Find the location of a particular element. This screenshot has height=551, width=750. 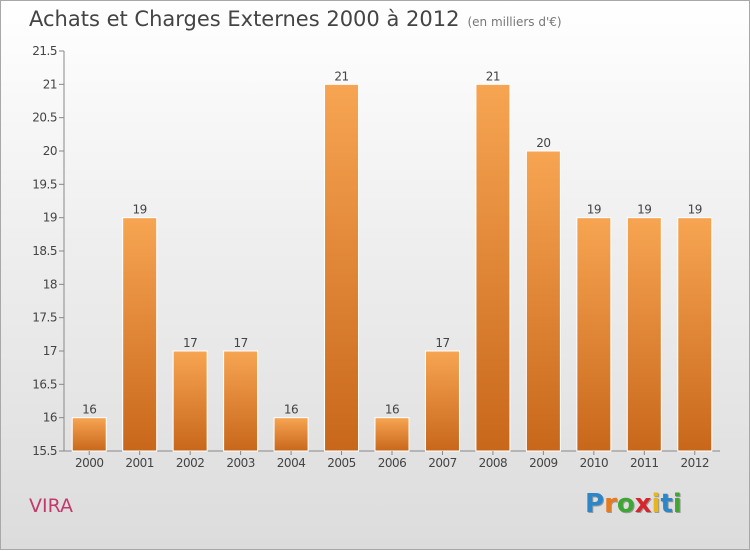

y-tick-label: 19.5 is located at coordinates (44, 184).